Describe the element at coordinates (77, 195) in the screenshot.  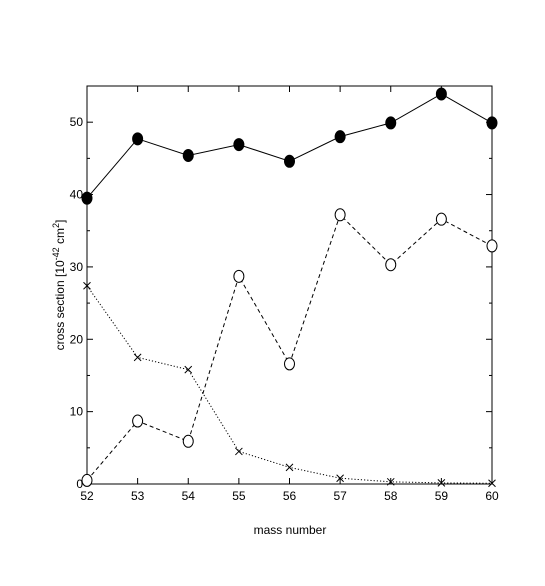
I see `y-tick-label: 40` at that location.